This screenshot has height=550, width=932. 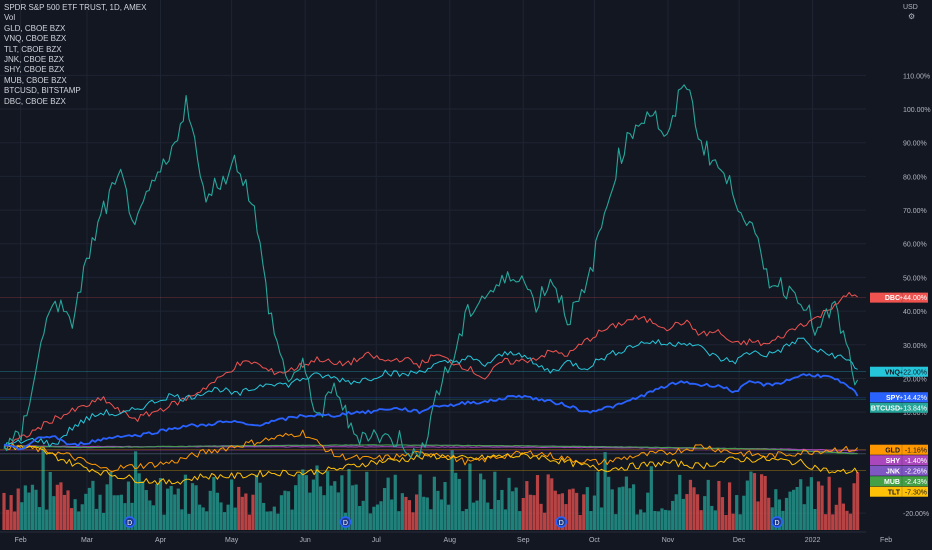 What do you see at coordinates (913, 372) in the screenshot?
I see `price-tag-value: +22.00%` at bounding box center [913, 372].